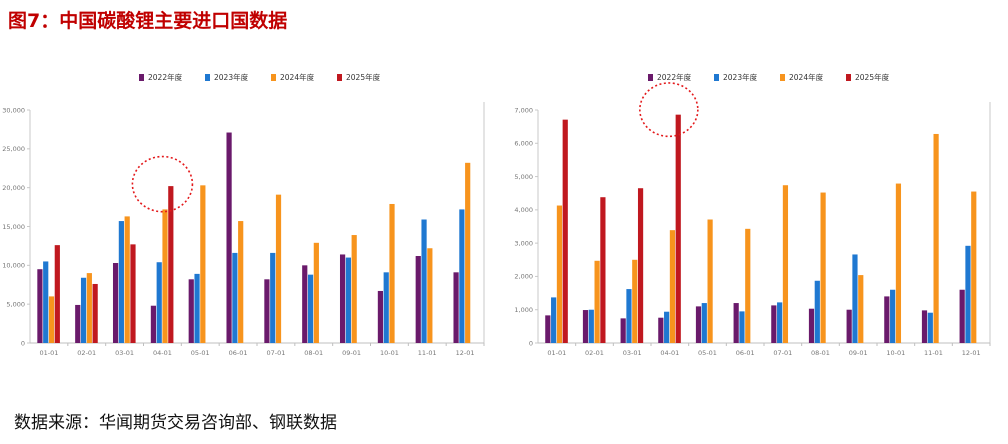  I want to click on legend-label-0: 2022年度, so click(165, 77).